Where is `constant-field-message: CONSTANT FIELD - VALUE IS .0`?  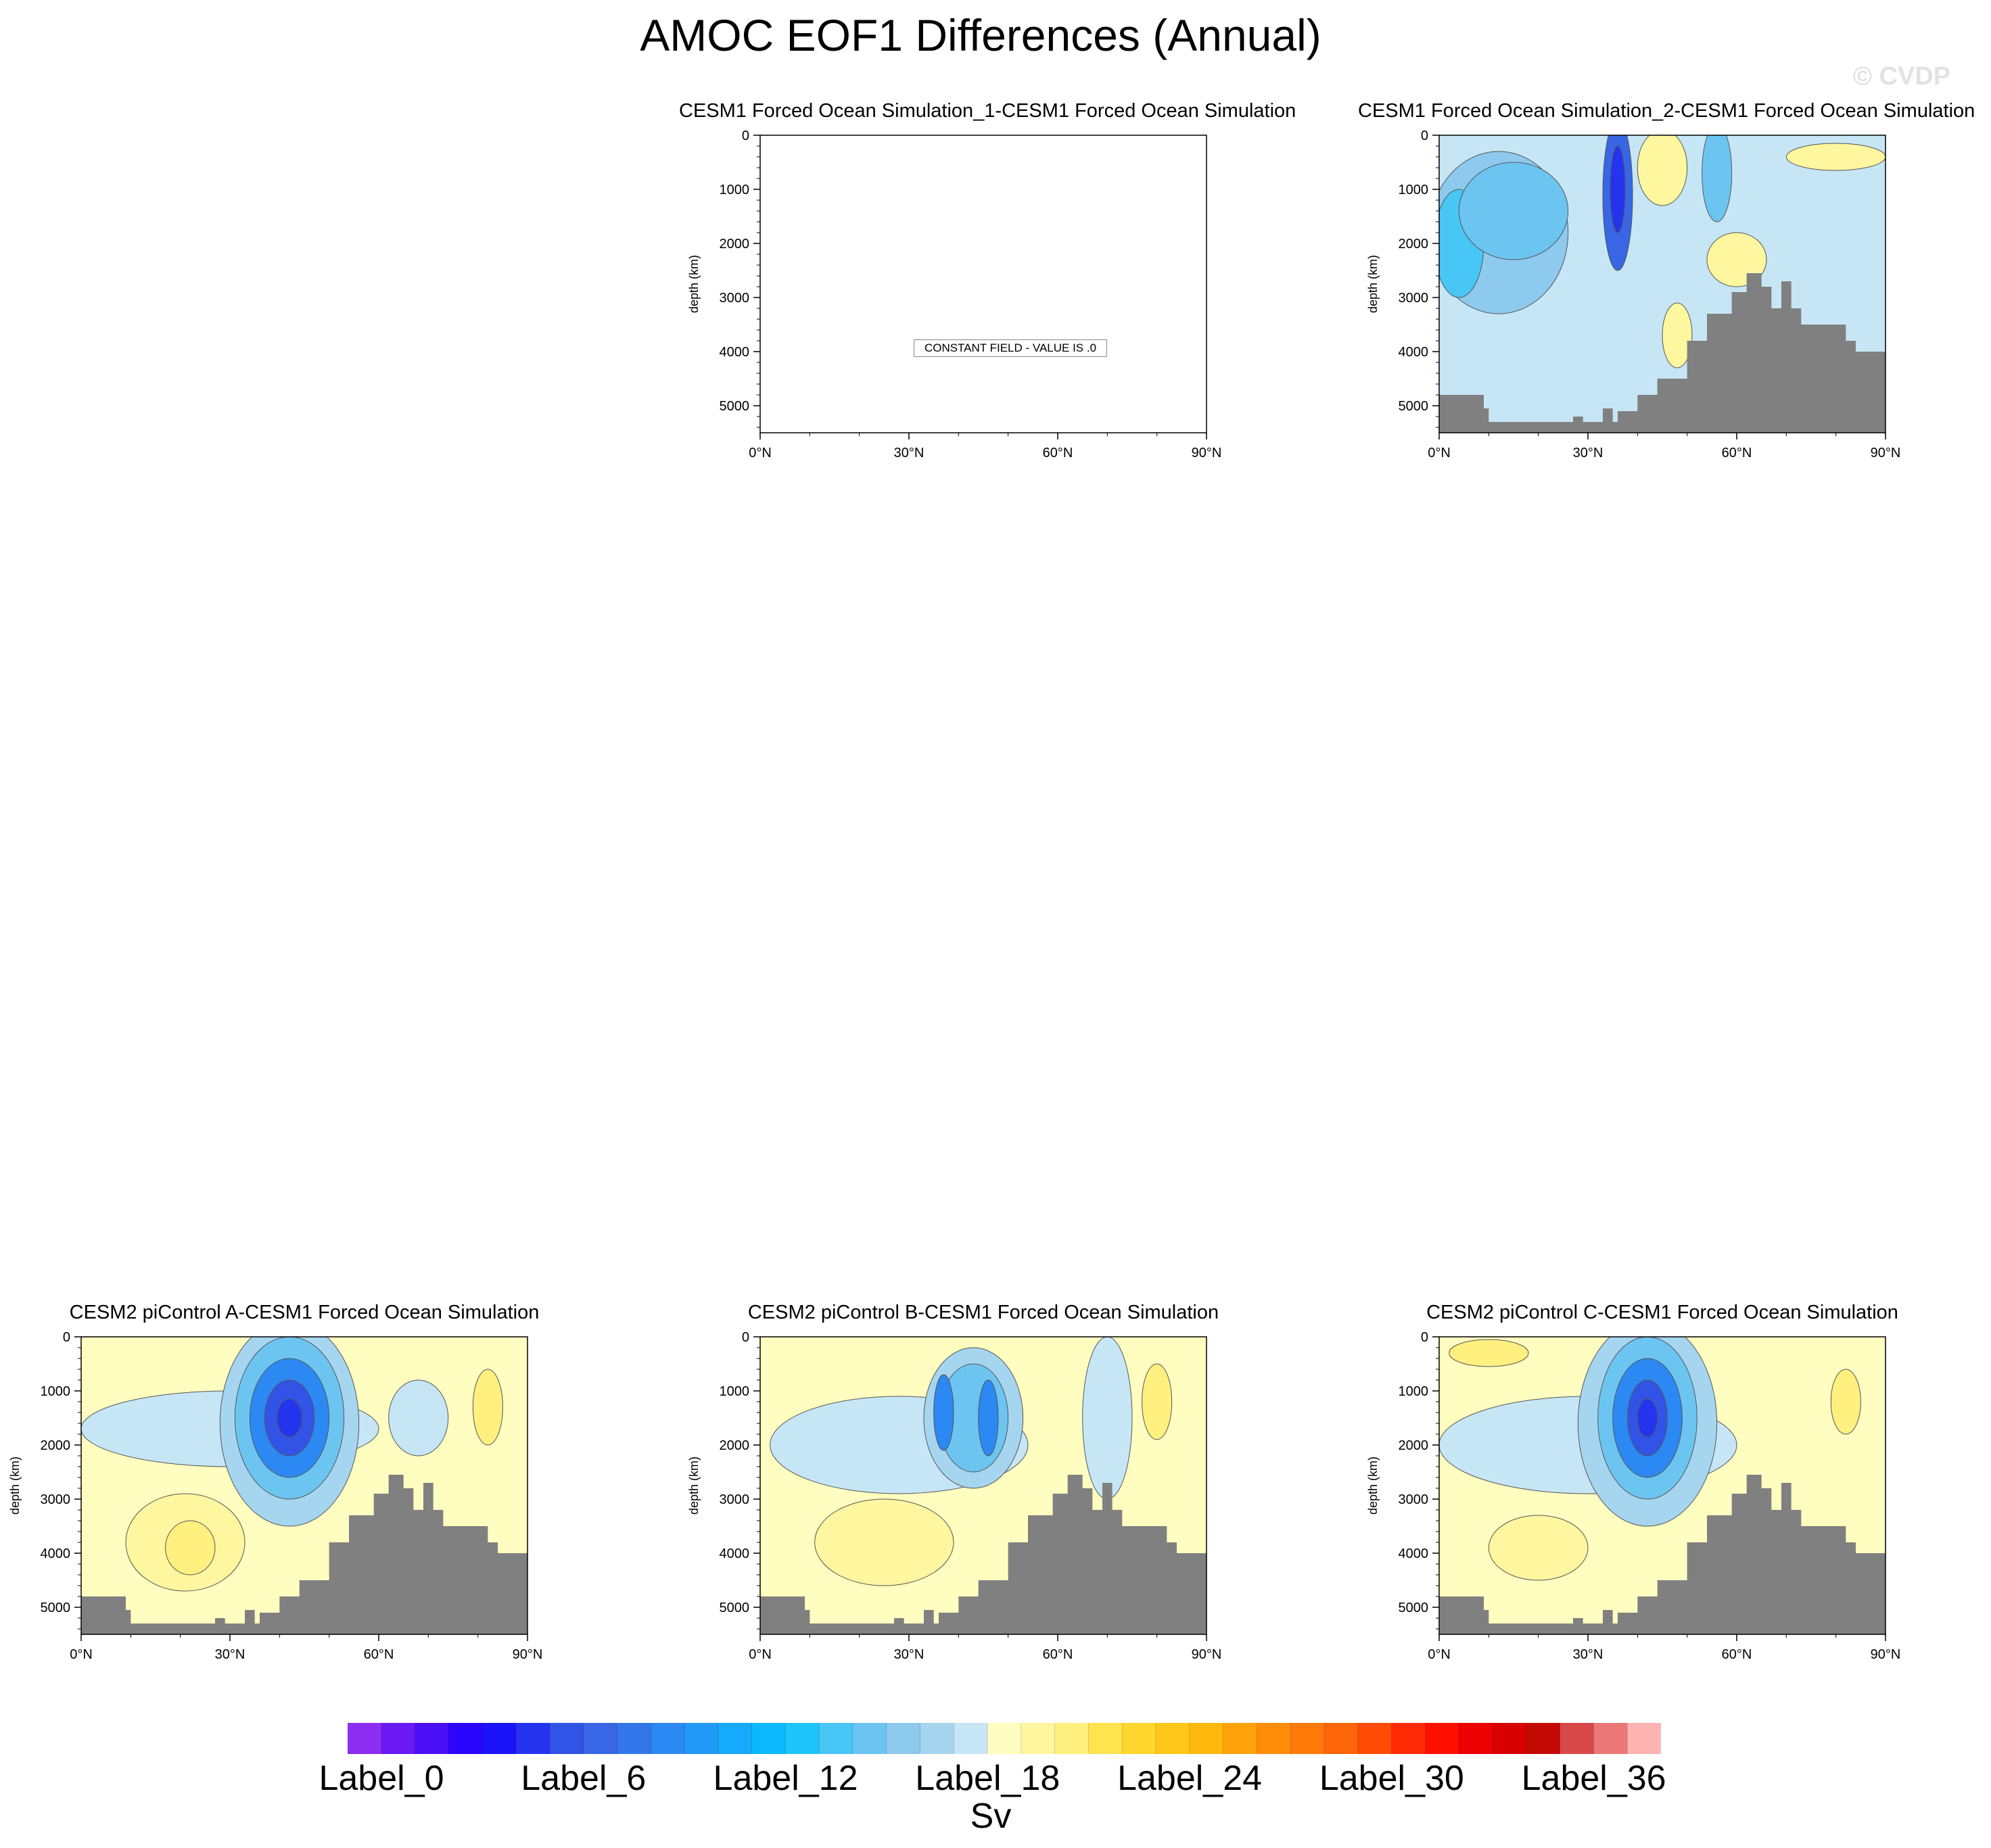
constant-field-message: CONSTANT FIELD - VALUE IS .0 is located at coordinates (1010, 348).